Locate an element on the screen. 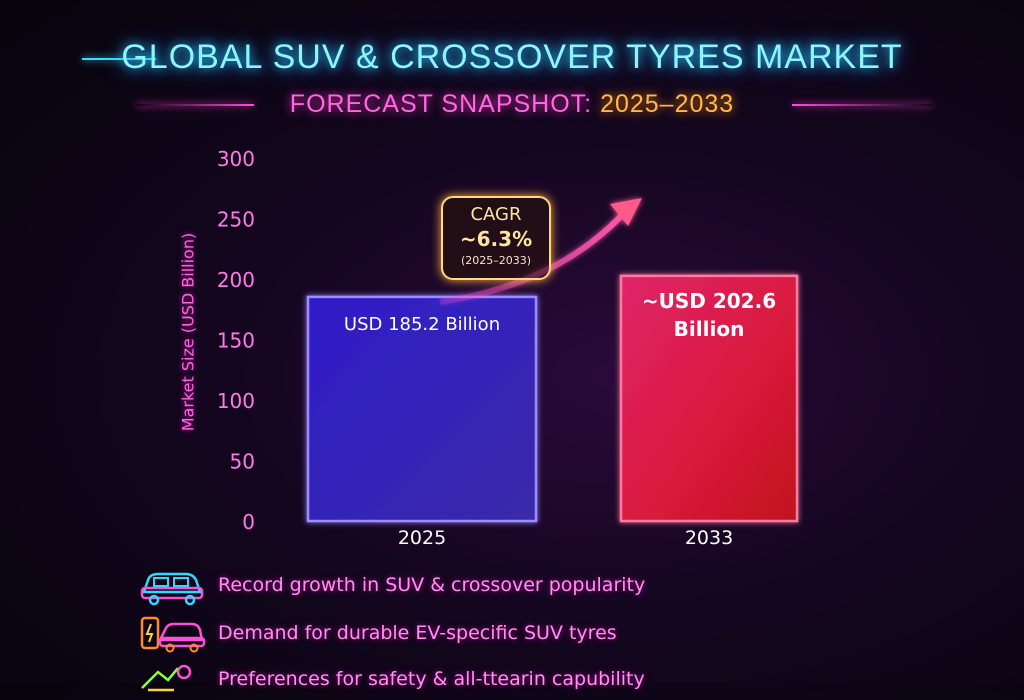  y-tick-label: 200 is located at coordinates (236, 280).